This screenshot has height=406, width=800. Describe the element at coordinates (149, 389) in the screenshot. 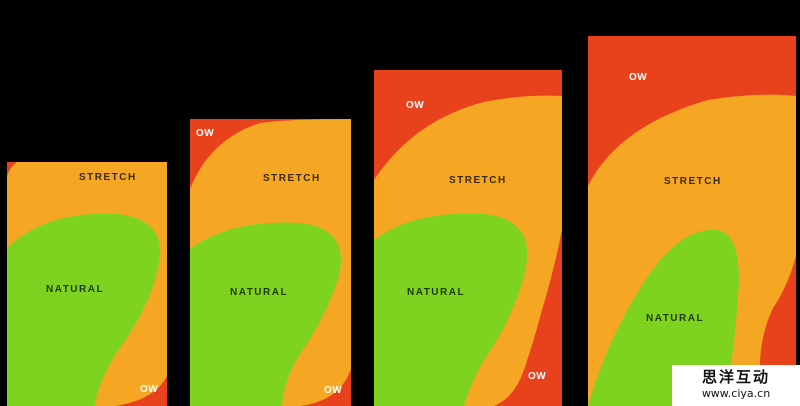

I see `phone-1-ow-label: OW` at that location.